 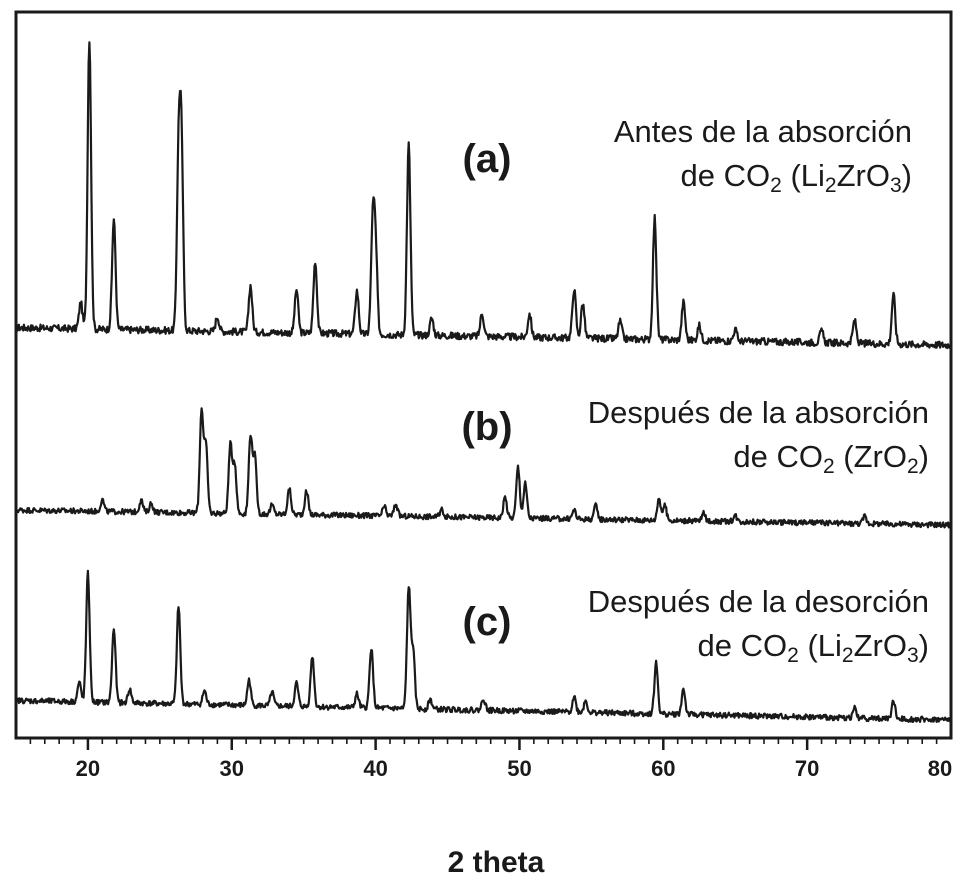 I want to click on panel-label-a: (a), so click(x=487, y=159).